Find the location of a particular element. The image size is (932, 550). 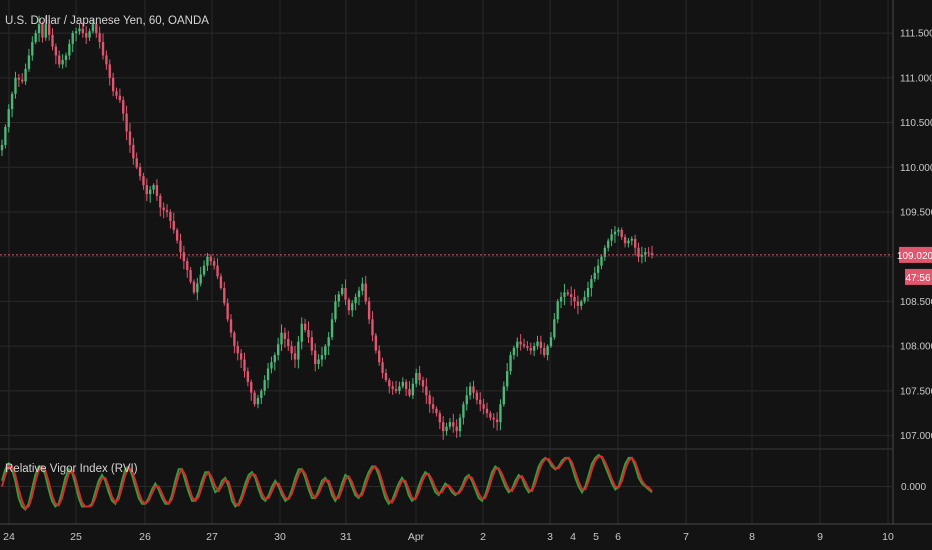

rvi-pane: Relative Vigor Index (RVI) 0.000 is located at coordinates (463, 486).